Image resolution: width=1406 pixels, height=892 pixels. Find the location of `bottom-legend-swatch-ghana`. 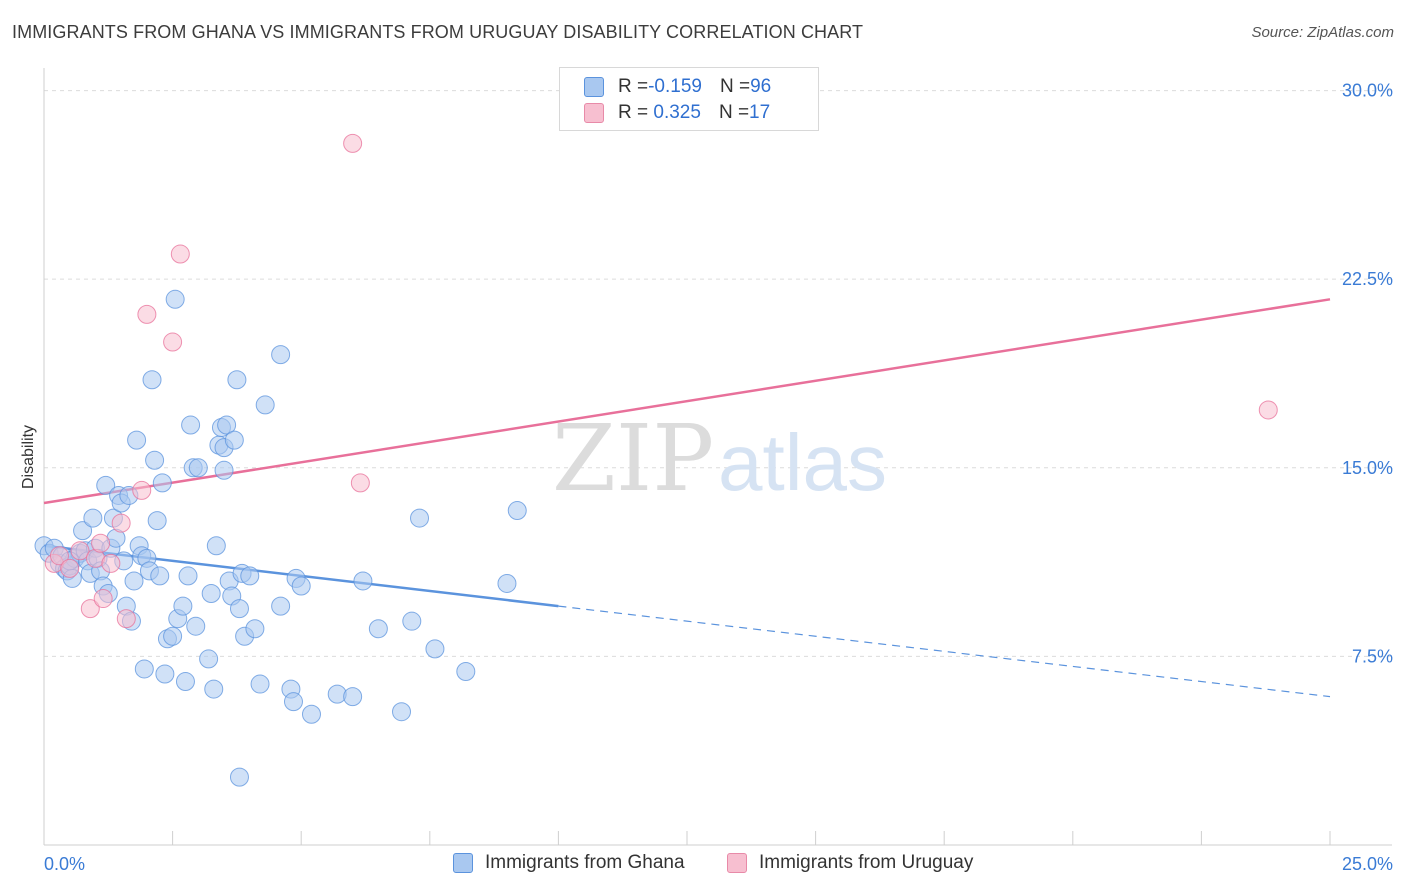

bottom-legend-swatch-ghana is located at coordinates (463, 863).